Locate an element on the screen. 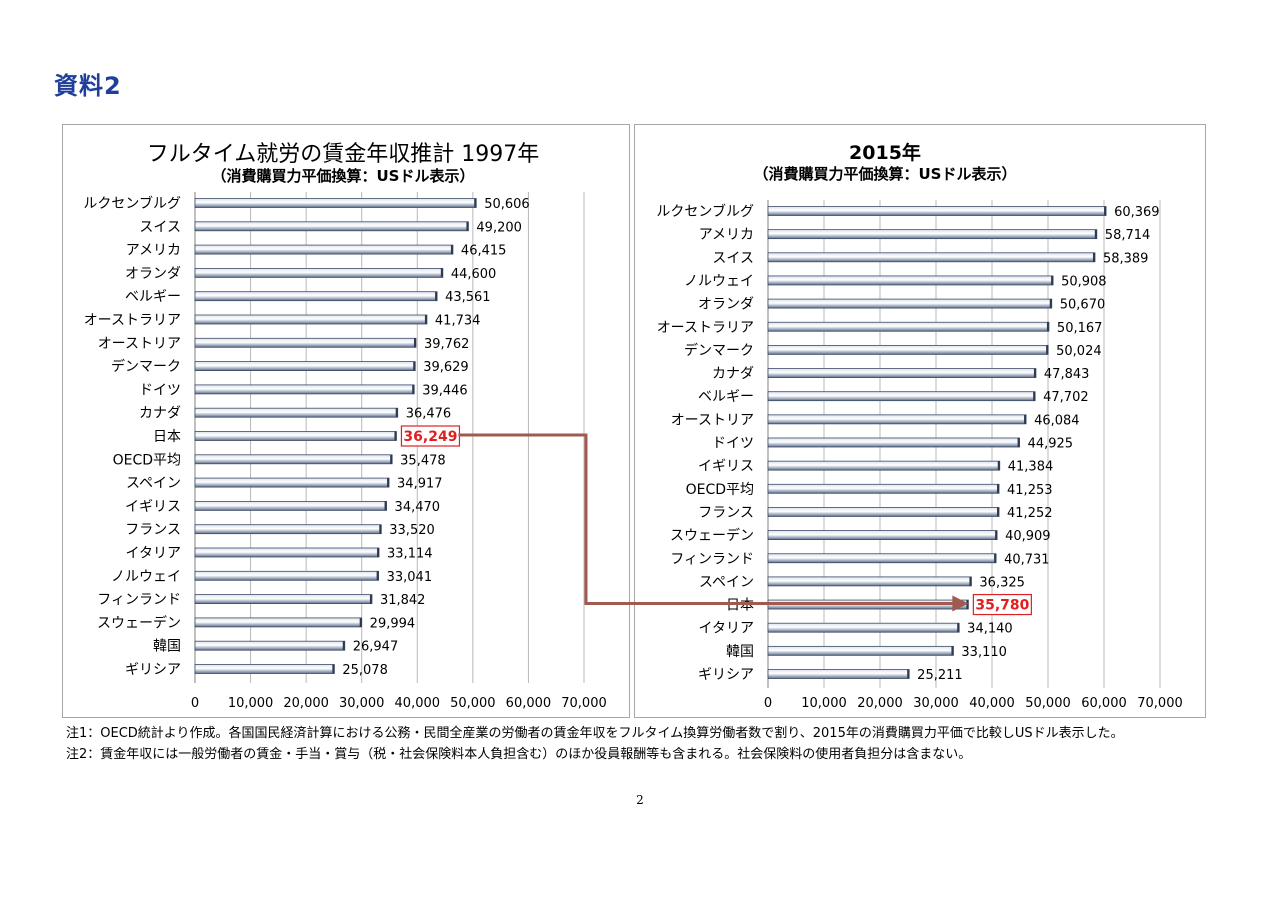  value-label: 31,842 is located at coordinates (403, 600).